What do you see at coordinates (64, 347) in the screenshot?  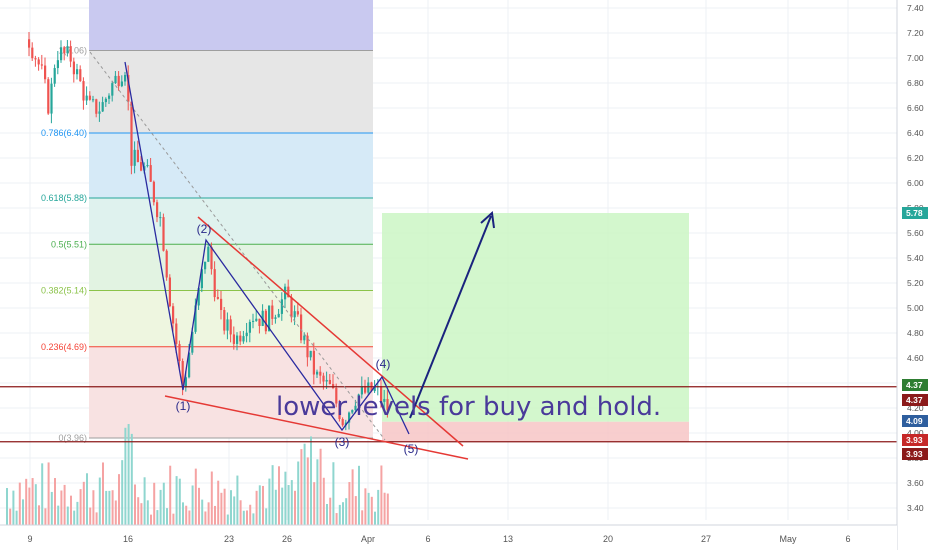 I see `fib-label: 0.236(4.69)` at bounding box center [64, 347].